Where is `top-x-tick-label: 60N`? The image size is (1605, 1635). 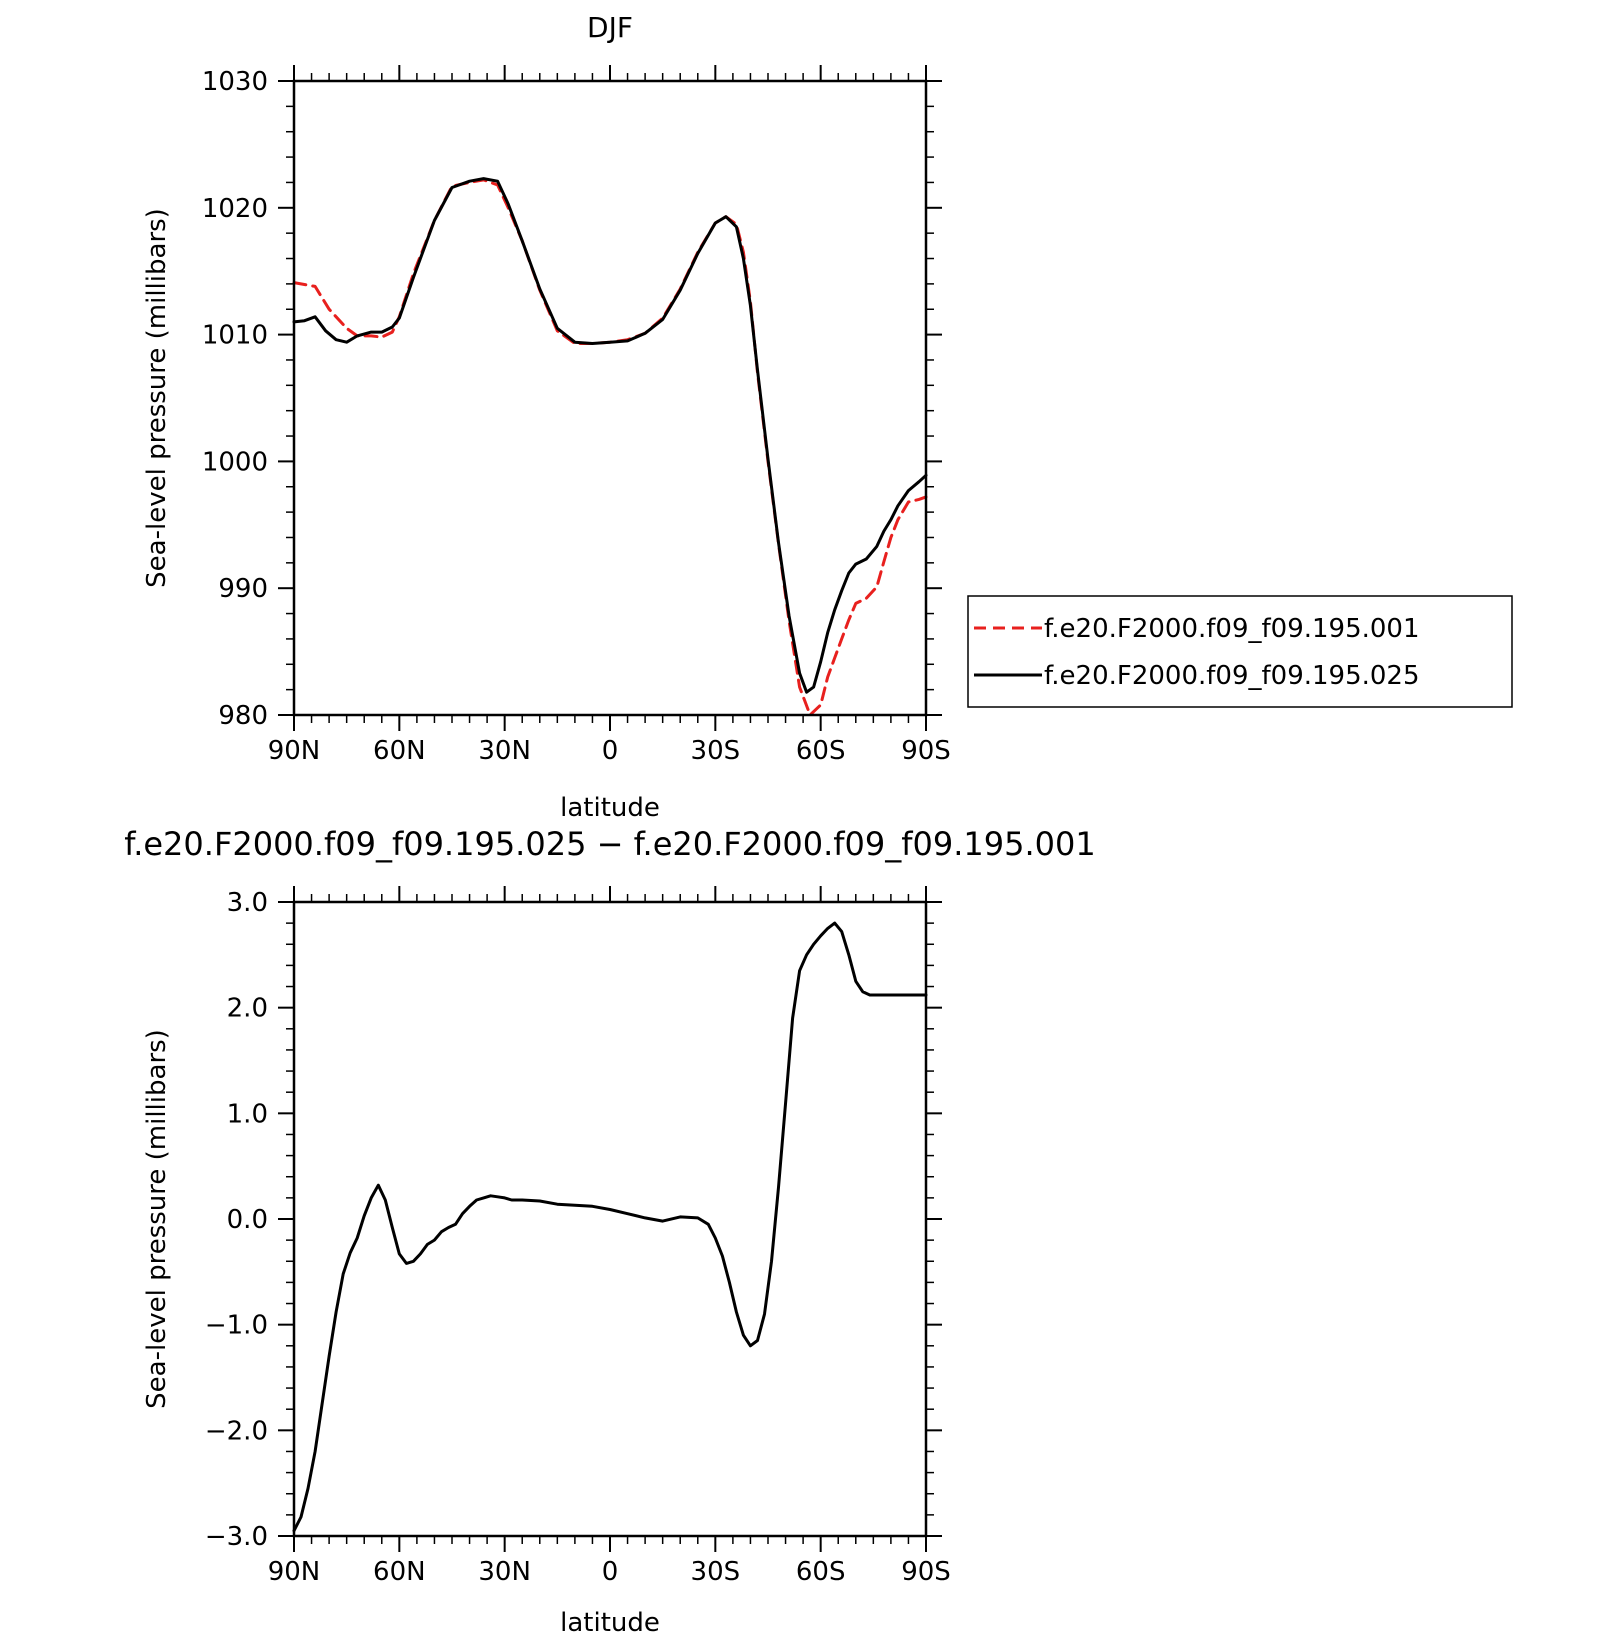
top-x-tick-label: 60N is located at coordinates (399, 751).